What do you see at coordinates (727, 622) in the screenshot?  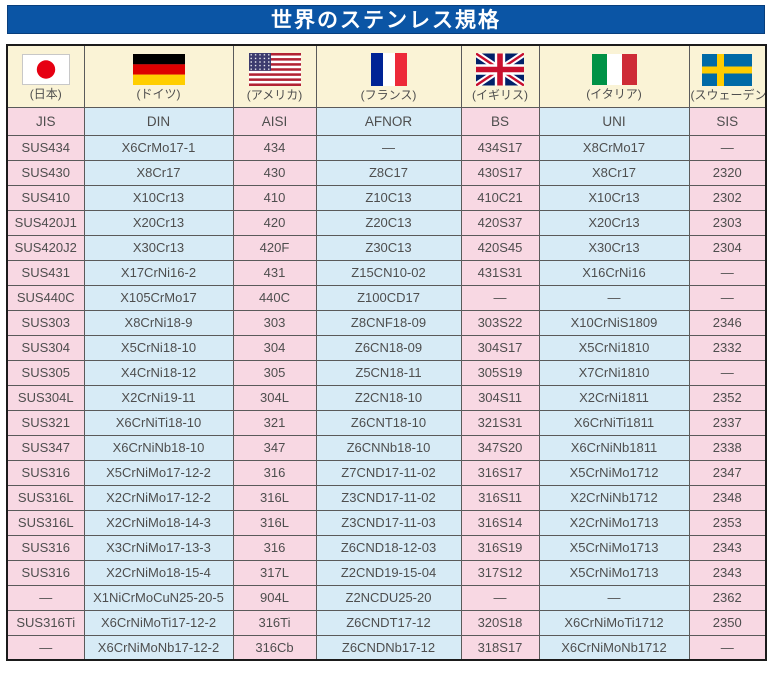 I see `cell-sis: 2350` at bounding box center [727, 622].